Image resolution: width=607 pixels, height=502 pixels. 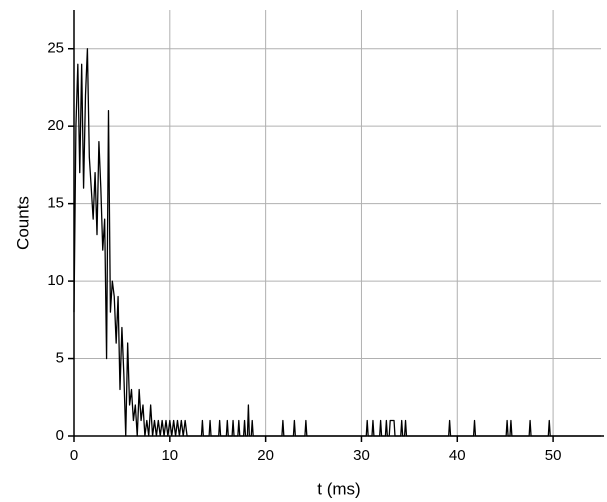 I want to click on y-tick-label: 15, so click(x=55, y=203).